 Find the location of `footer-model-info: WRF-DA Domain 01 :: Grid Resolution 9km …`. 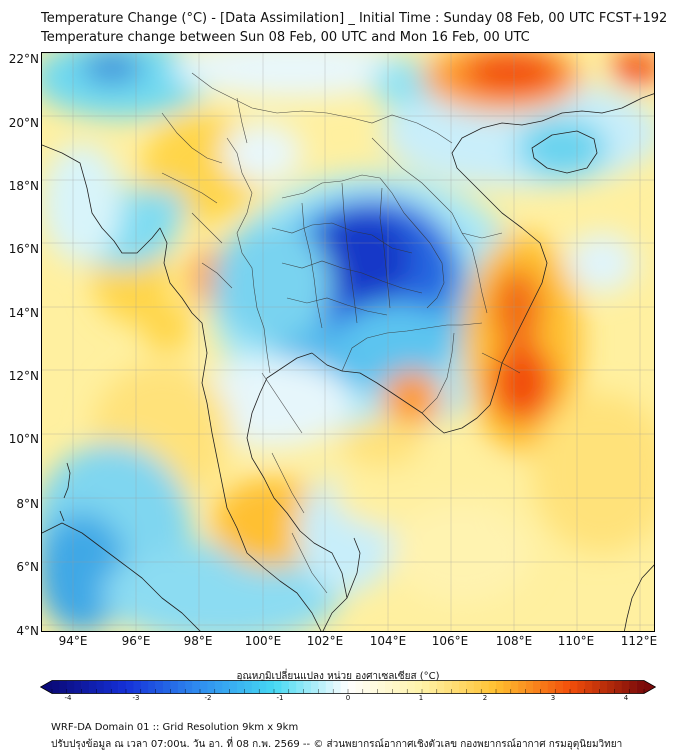

footer-model-info: WRF-DA Domain 01 :: Grid Resolution 9km … is located at coordinates (175, 727).